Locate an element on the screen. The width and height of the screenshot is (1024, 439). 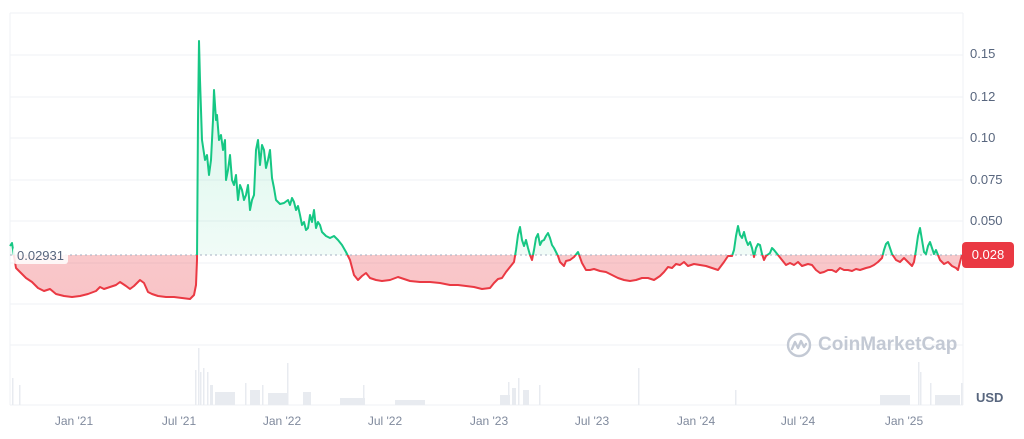
y-tick-label: 0.10 is located at coordinates (983, 137).